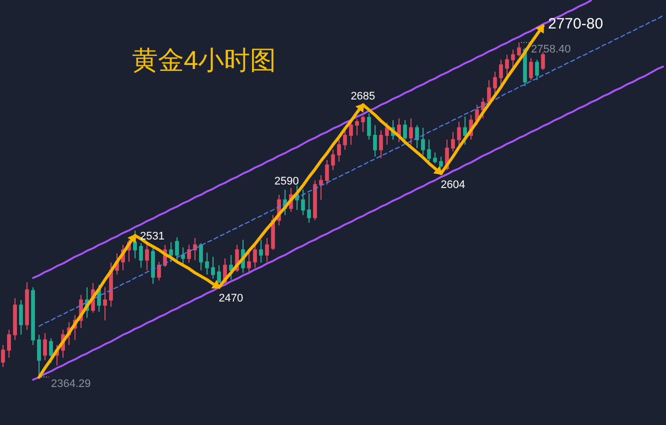 The image size is (666, 425). Describe the element at coordinates (453, 185) in the screenshot. I see `value-label: 2604` at that location.